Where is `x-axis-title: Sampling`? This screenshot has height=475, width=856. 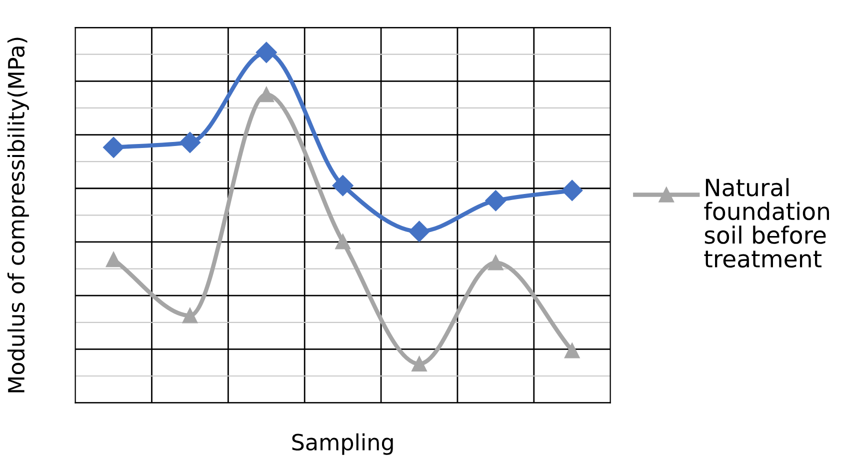 x-axis-title: Sampling is located at coordinates (342, 444).